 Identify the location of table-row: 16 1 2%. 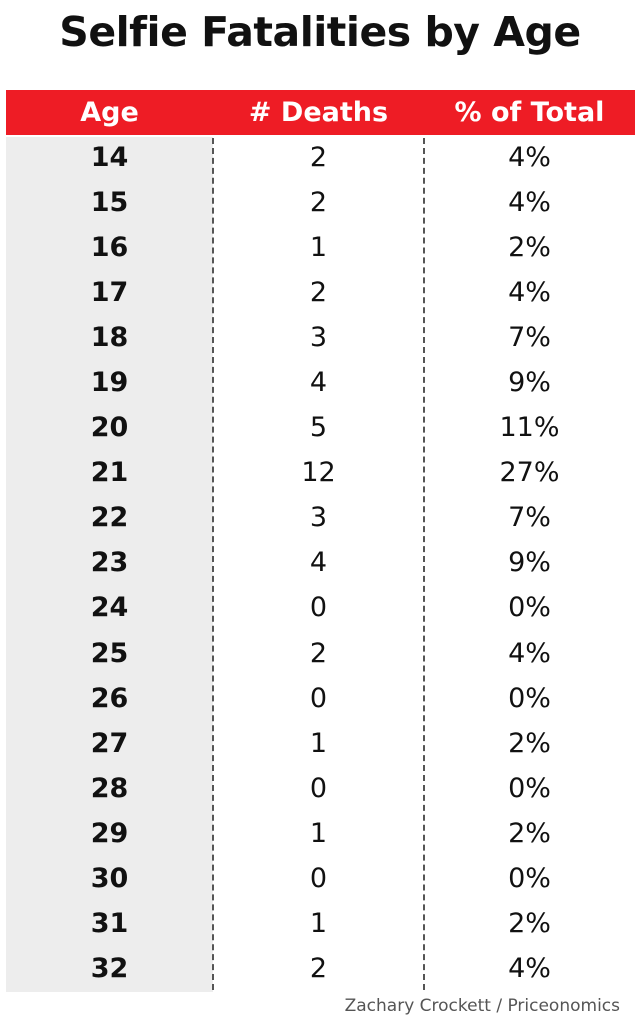
(320, 247).